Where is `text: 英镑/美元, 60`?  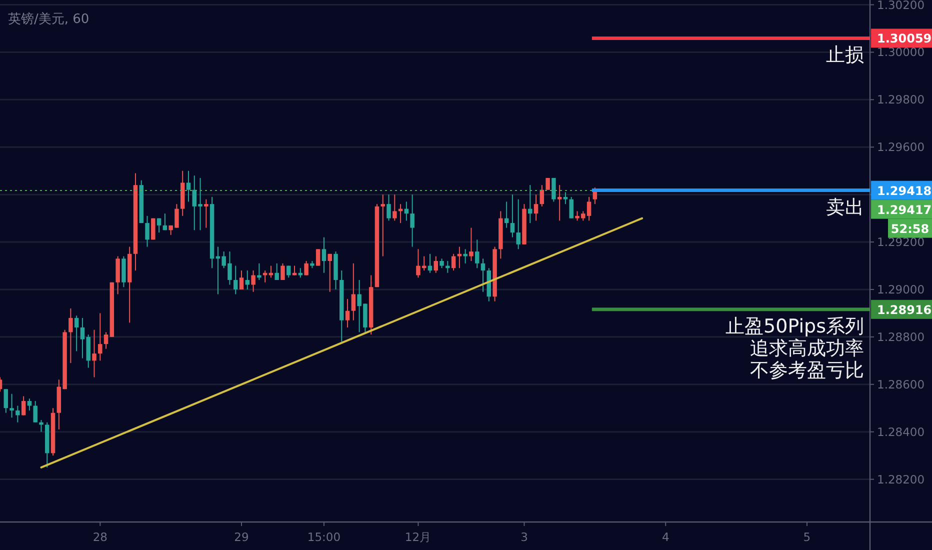
text: 英镑/美元, 60 is located at coordinates (49, 19).